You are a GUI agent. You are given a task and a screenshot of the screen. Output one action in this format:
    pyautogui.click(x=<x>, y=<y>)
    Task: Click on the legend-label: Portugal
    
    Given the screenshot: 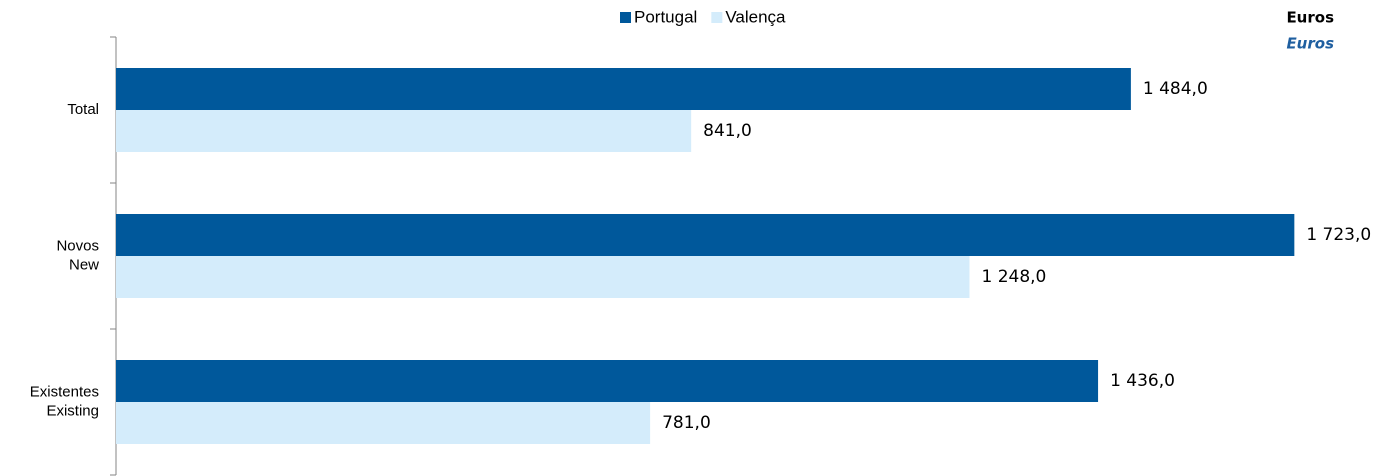 What is the action you would take?
    pyautogui.click(x=665, y=16)
    